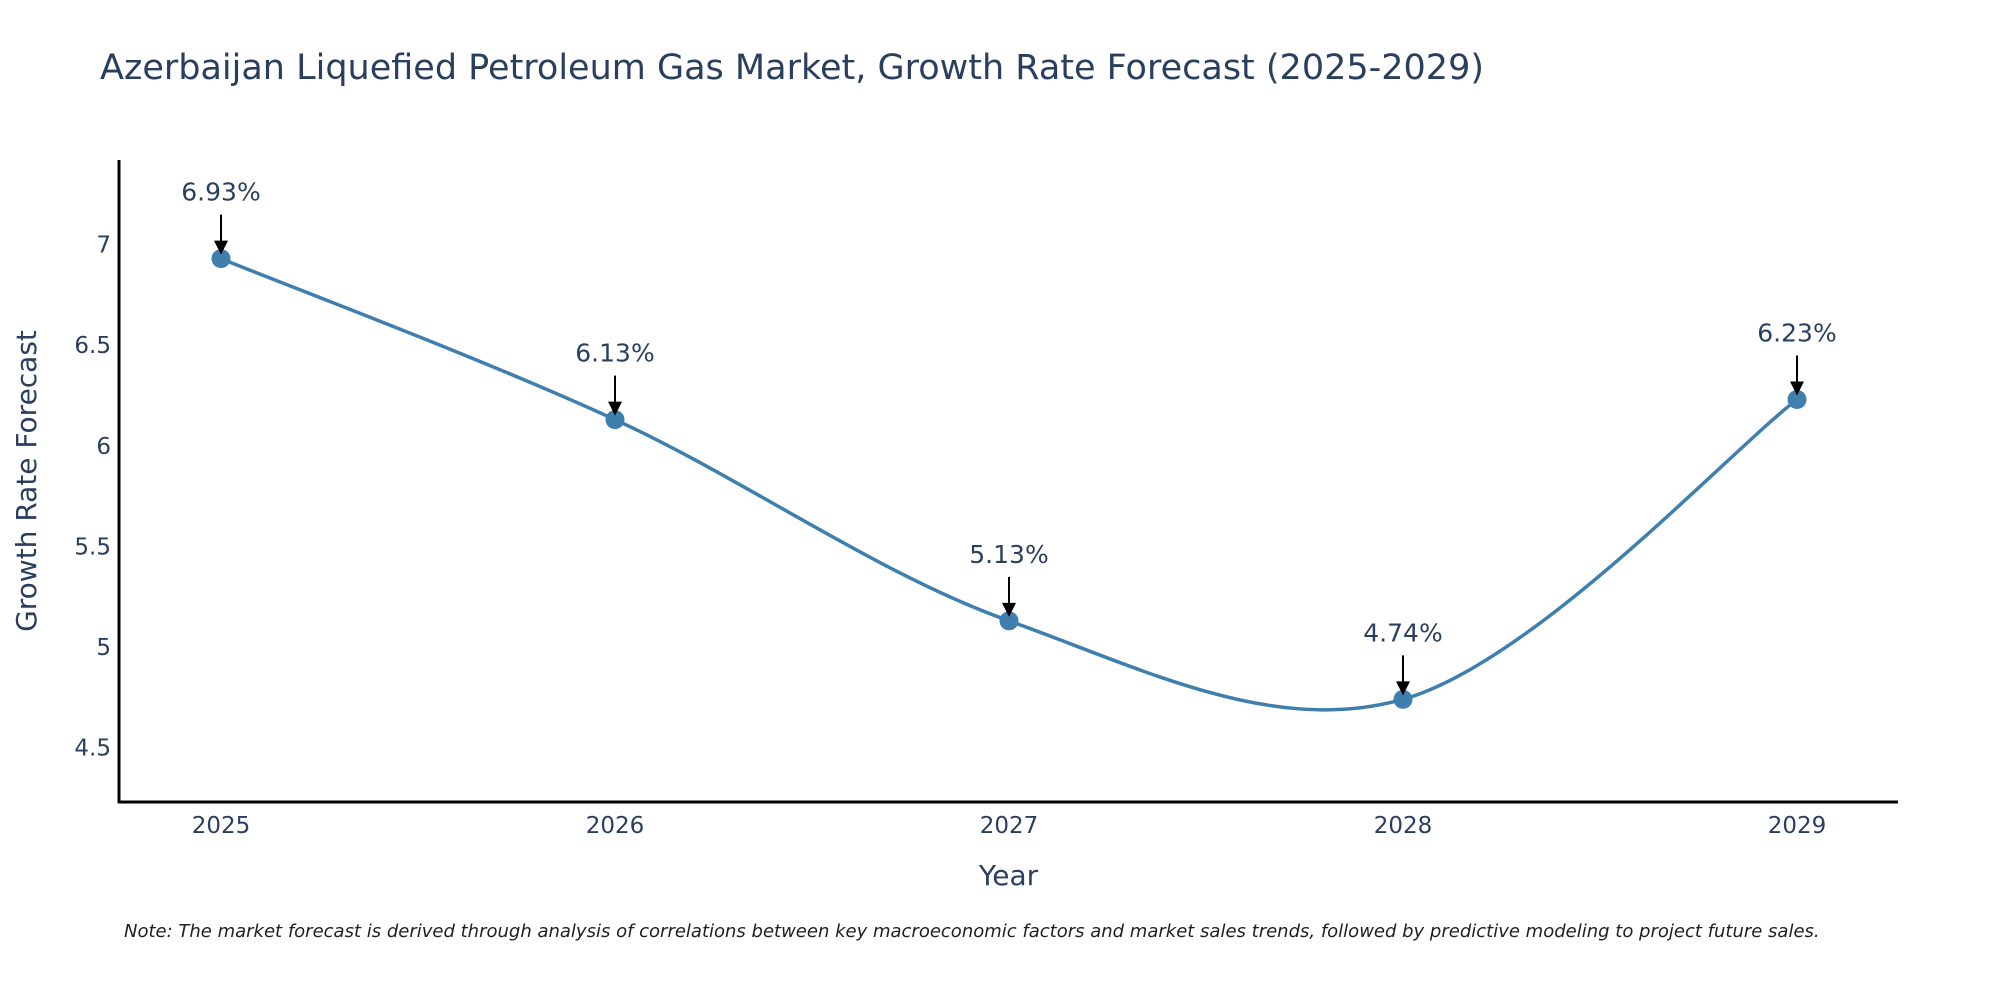 This screenshot has height=1000, width=2000. I want to click on data-label: 4.74%, so click(1402, 632).